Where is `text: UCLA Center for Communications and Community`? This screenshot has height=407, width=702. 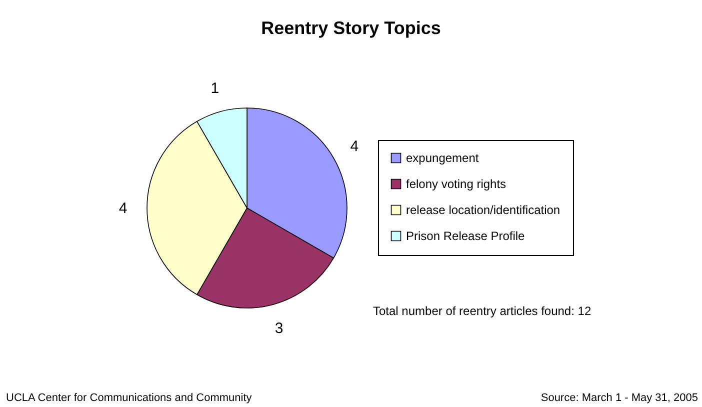
text: UCLA Center for Communications and Community is located at coordinates (129, 398).